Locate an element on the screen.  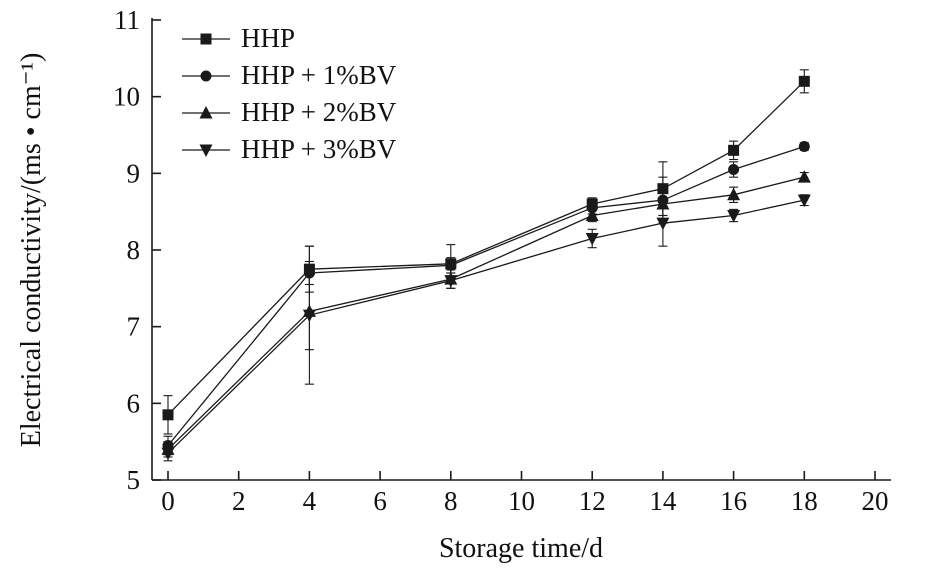
svg-text: 12 is located at coordinates (592, 501).